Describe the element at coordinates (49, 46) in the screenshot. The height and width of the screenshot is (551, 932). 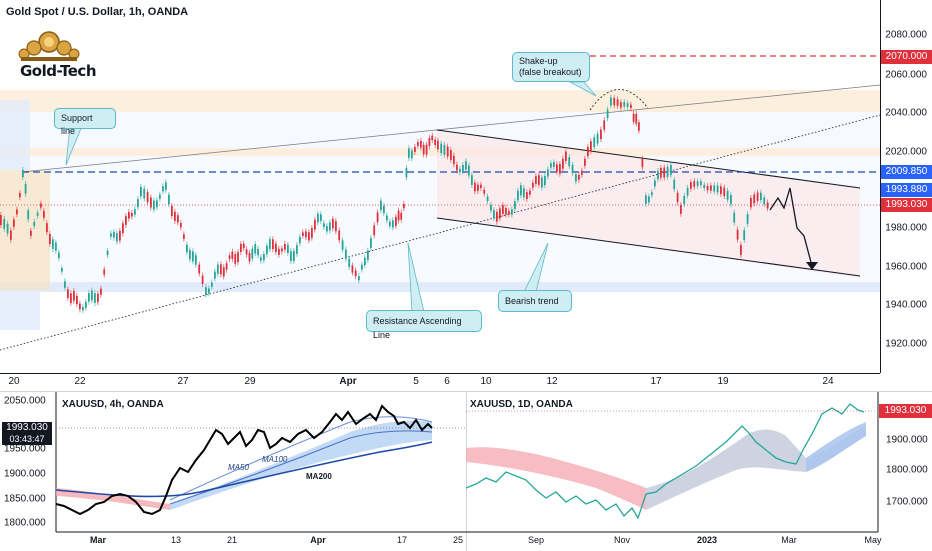
I see `coins-icon` at that location.